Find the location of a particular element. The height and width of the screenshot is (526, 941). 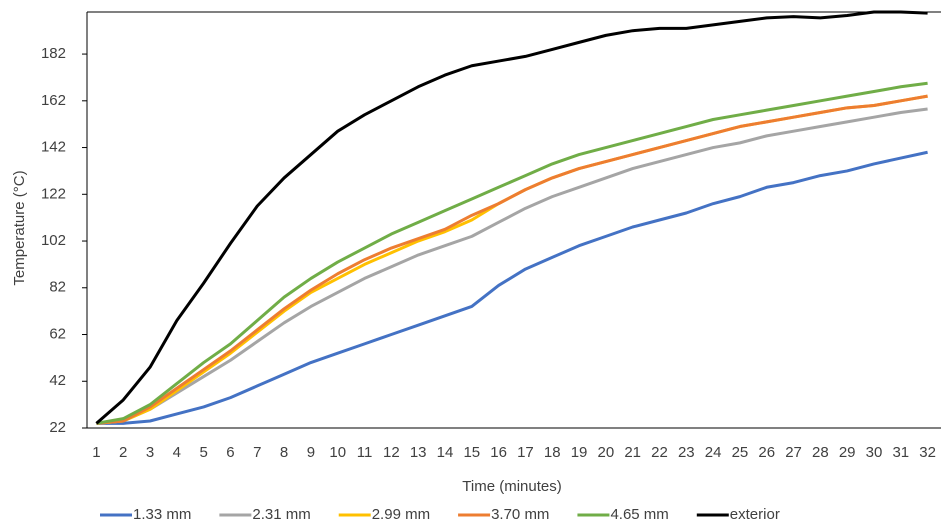

x-axis-title: Time (minutes) is located at coordinates (511, 486).